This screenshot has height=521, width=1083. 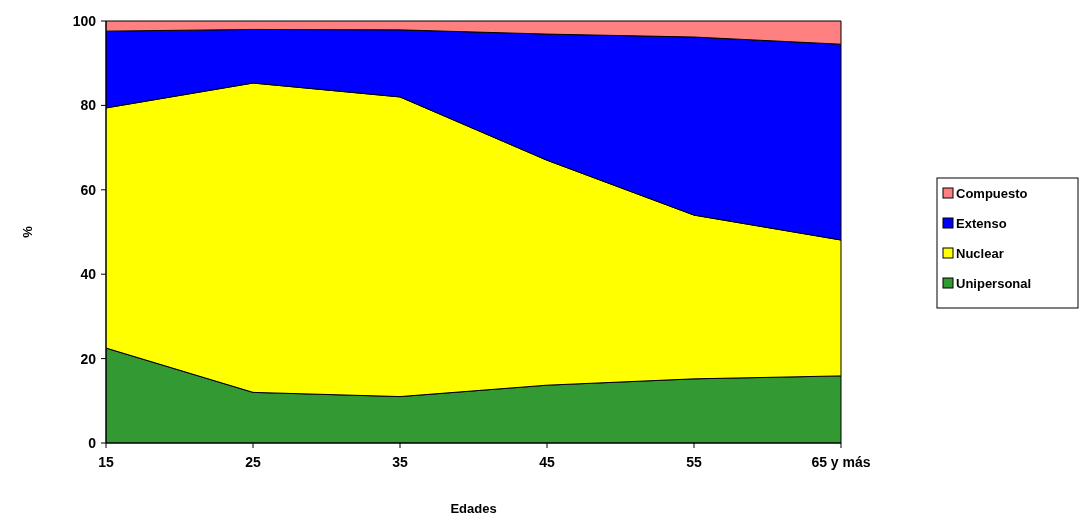 I want to click on x-axis-title: Edades, so click(x=473, y=508).